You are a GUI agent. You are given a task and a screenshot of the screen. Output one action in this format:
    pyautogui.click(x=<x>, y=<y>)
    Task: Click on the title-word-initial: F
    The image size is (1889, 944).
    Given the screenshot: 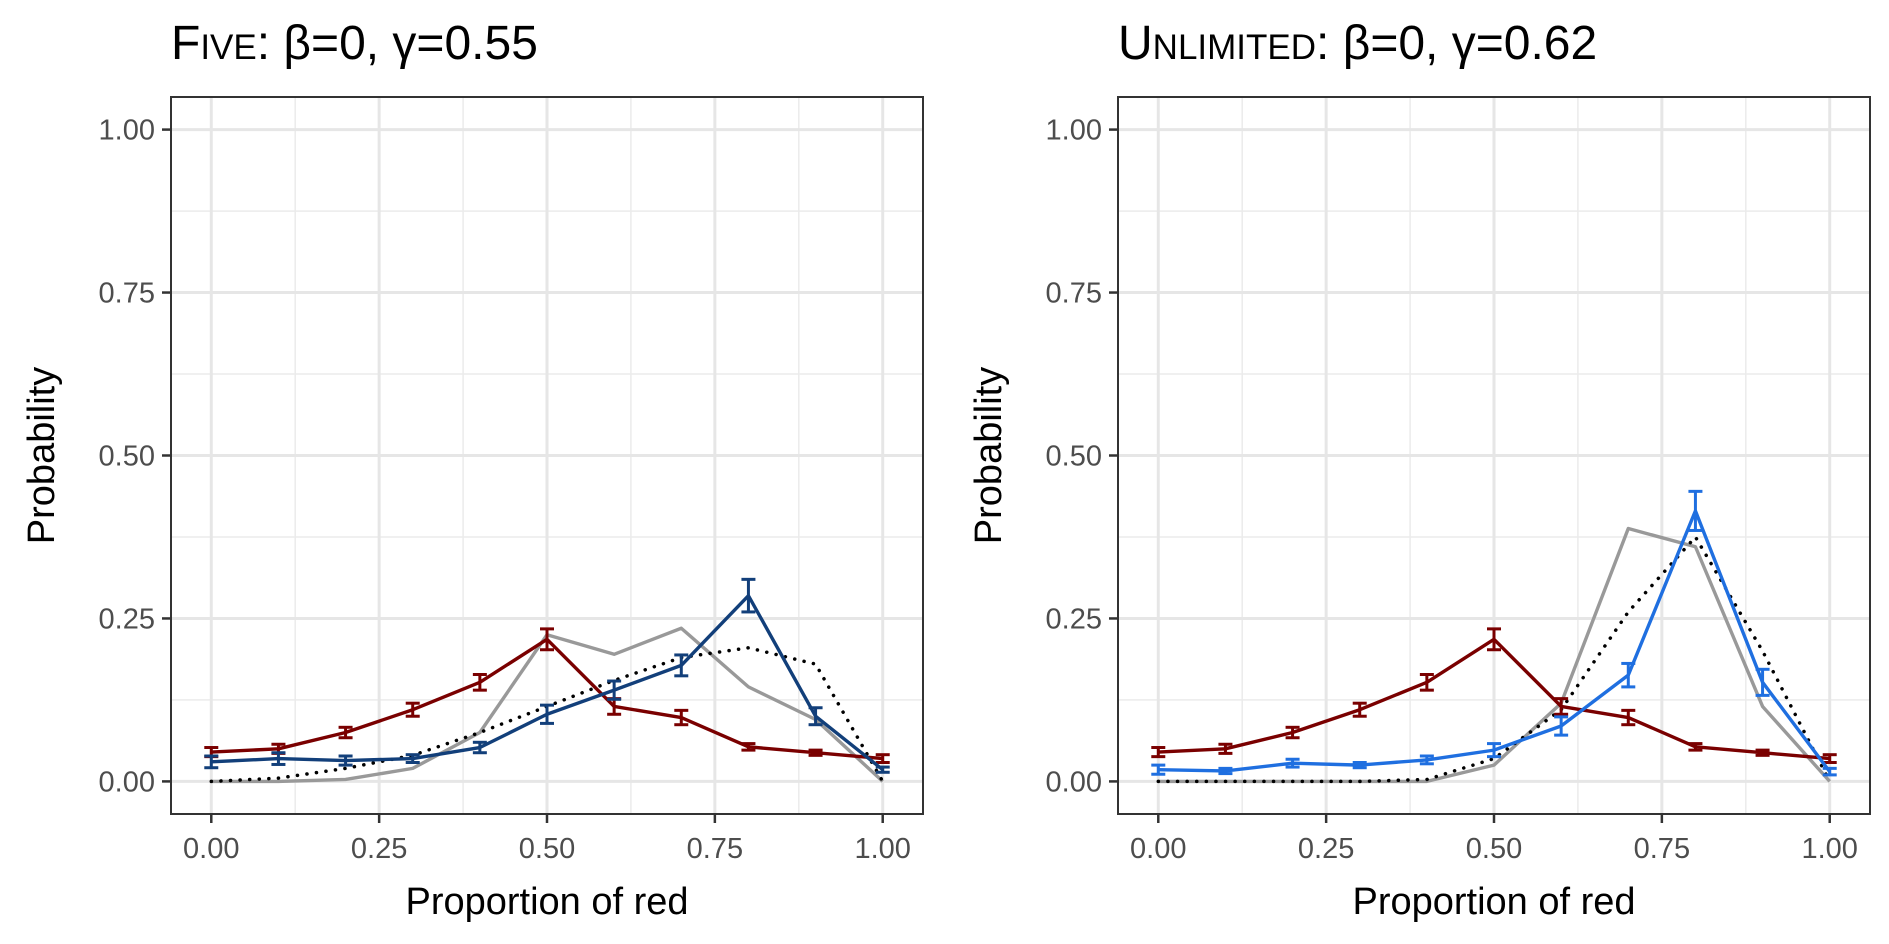 What is the action you would take?
    pyautogui.click(x=185, y=43)
    